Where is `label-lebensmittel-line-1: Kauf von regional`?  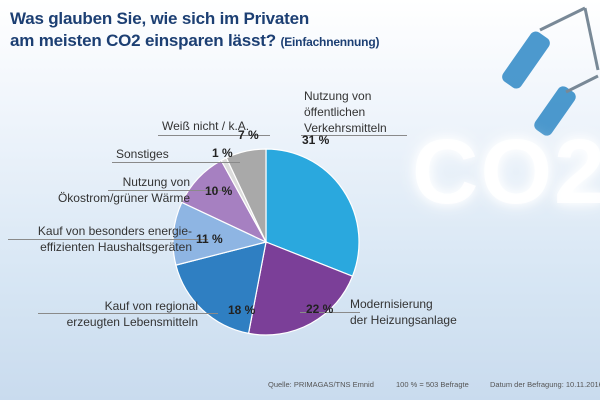
label-lebensmittel-line-1: Kauf von regional is located at coordinates (151, 306).